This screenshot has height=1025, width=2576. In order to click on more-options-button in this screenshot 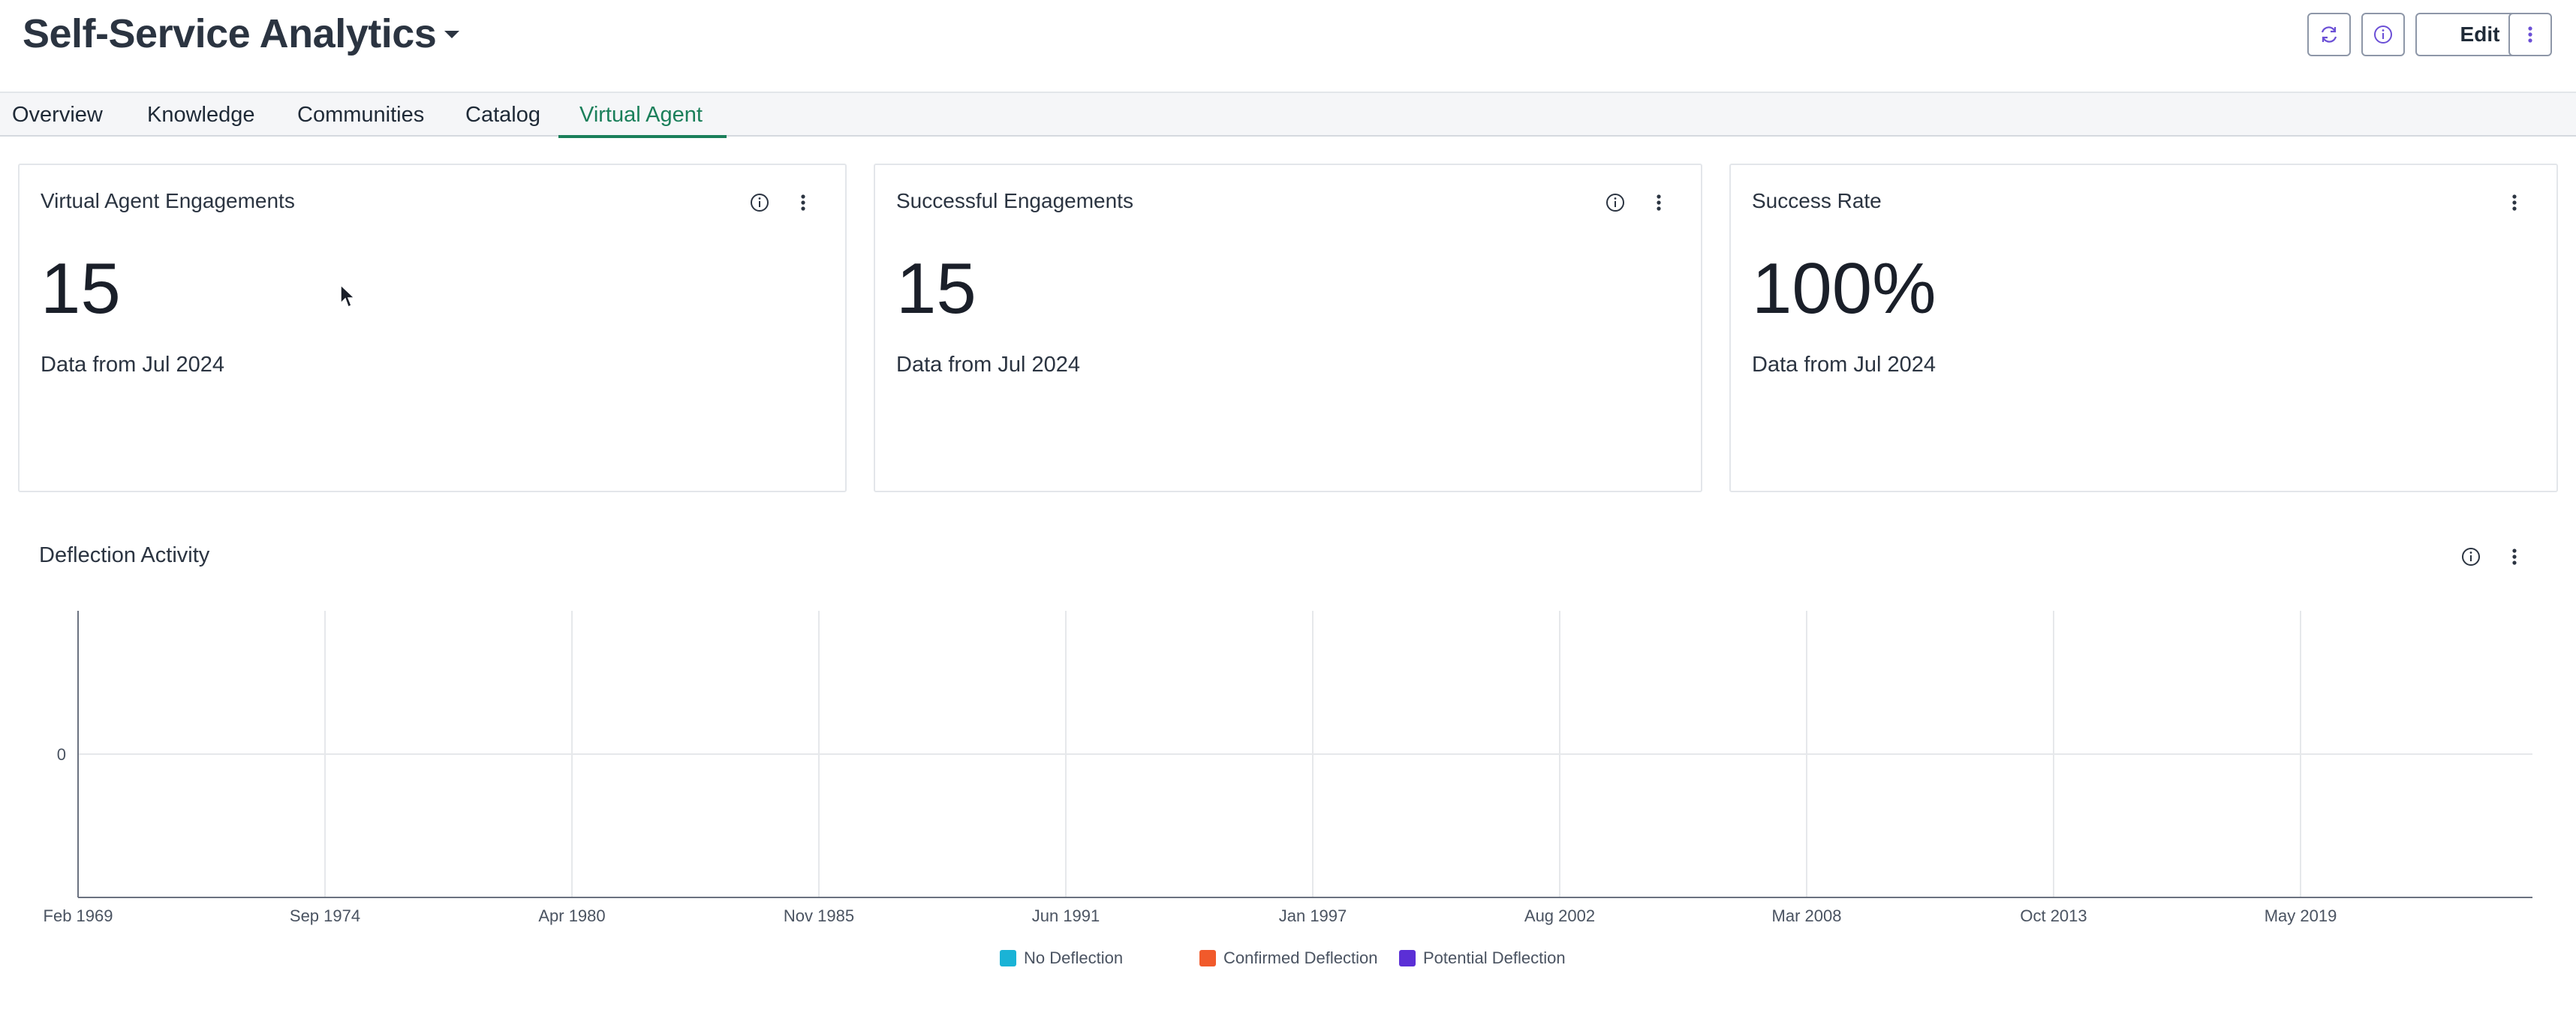, I will do `click(2530, 34)`.